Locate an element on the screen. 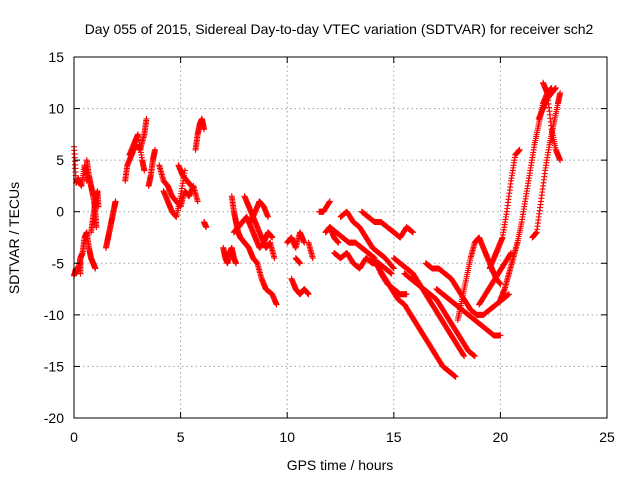 The height and width of the screenshot is (480, 640). series-arc12 is located at coordinates (185, 175).